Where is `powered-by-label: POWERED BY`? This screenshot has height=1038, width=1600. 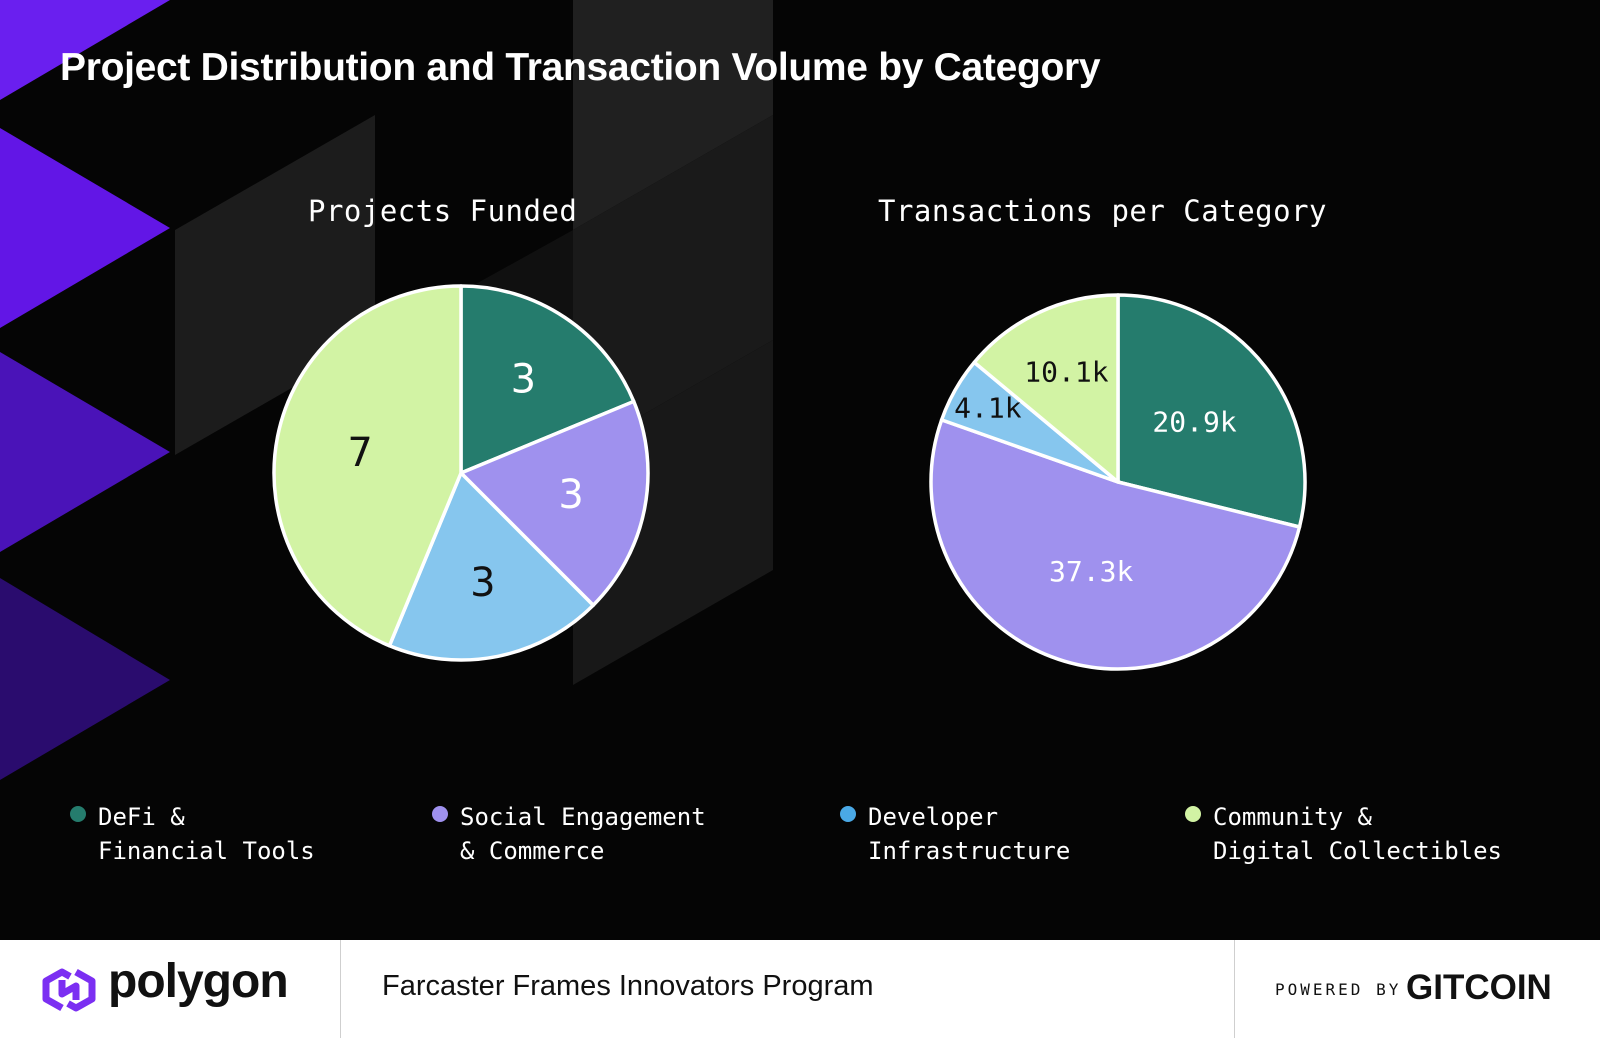 powered-by-label: POWERED BY is located at coordinates (1338, 989).